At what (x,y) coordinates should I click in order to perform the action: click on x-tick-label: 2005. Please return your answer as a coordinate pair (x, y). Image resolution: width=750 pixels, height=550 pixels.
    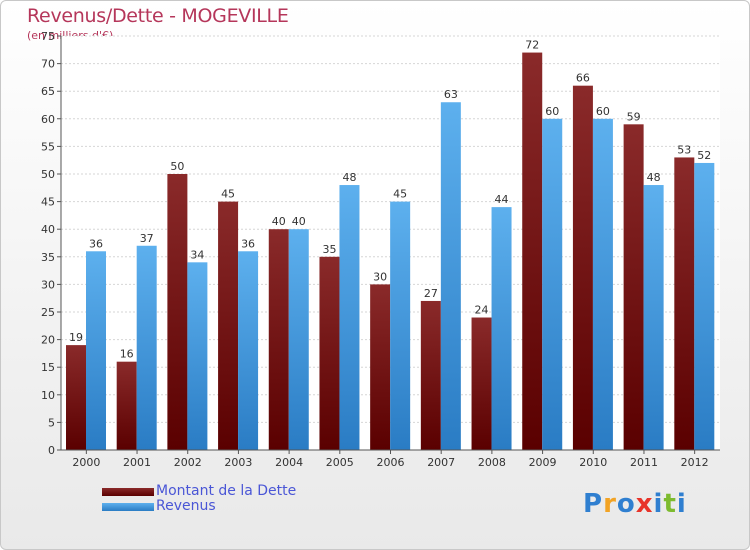
    Looking at the image, I should click on (340, 462).